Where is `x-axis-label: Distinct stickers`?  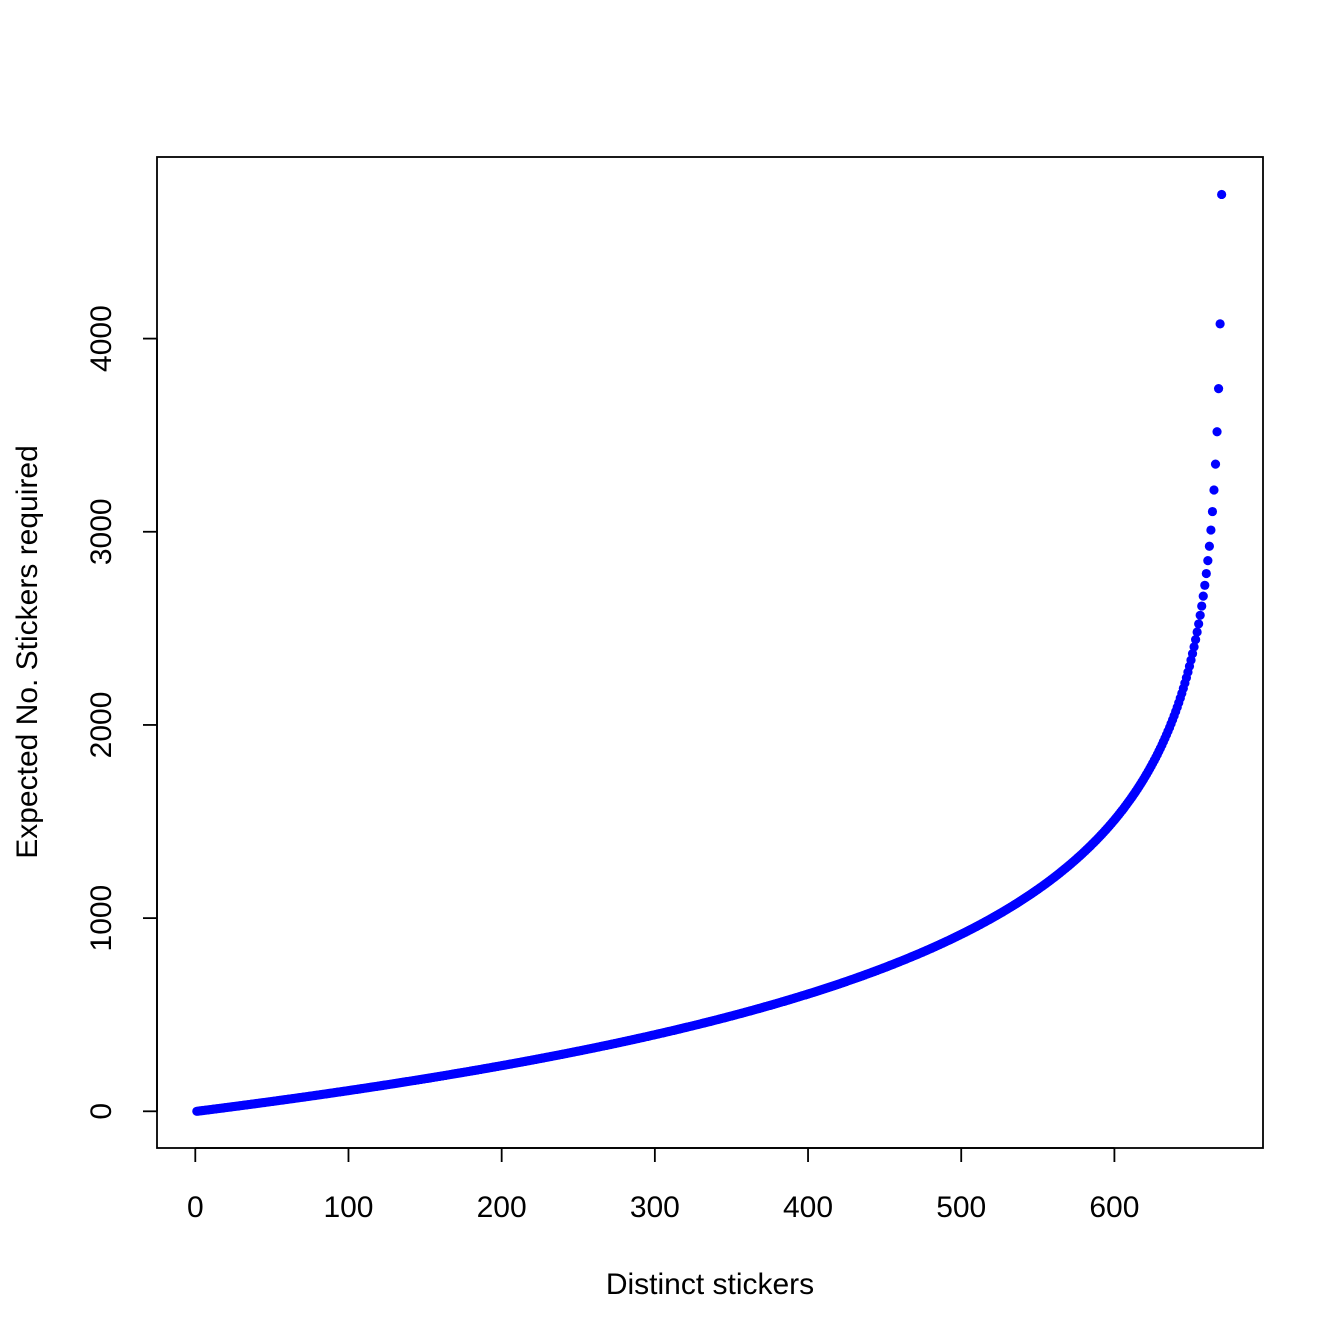 x-axis-label: Distinct stickers is located at coordinates (710, 1284).